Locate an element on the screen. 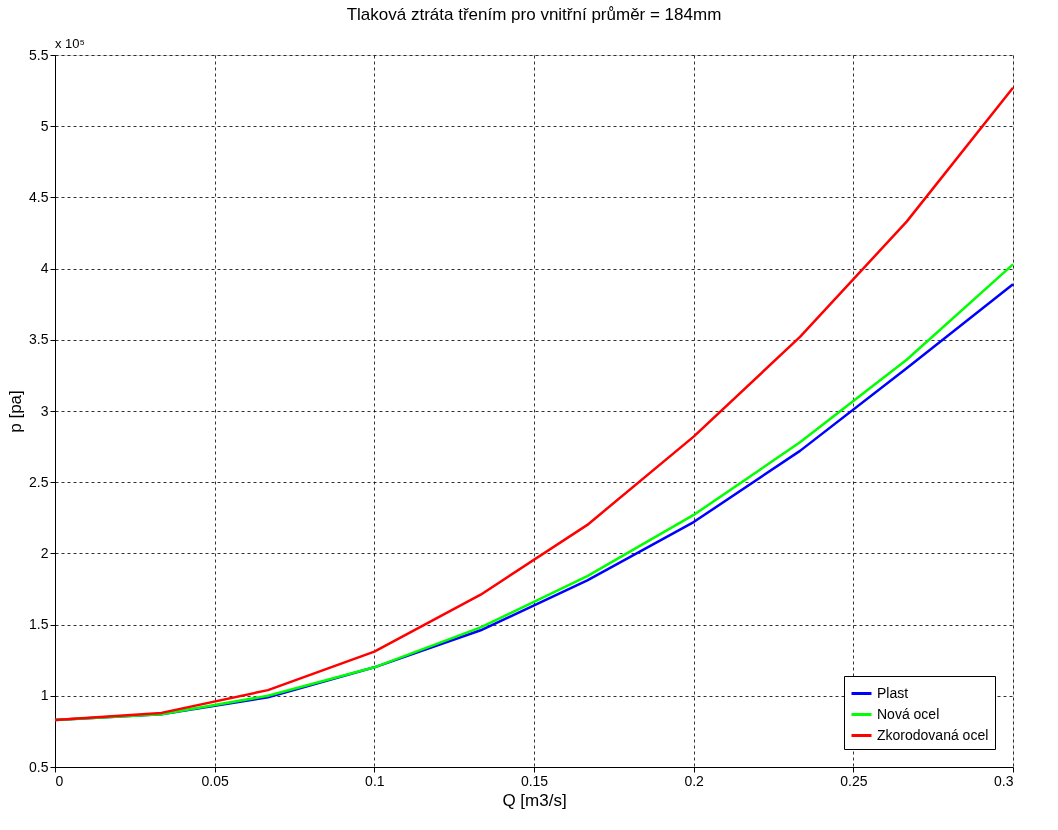 The width and height of the screenshot is (1058, 830). y-tick-label: 4 is located at coordinates (44, 268).